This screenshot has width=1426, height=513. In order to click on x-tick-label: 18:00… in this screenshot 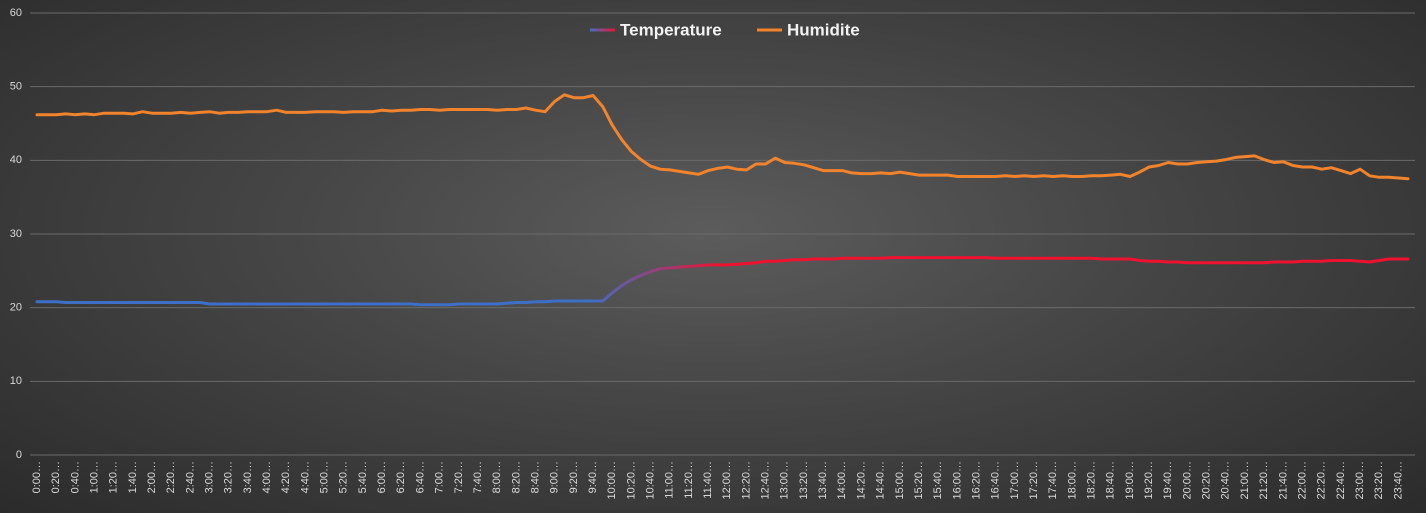, I will do `click(1072, 480)`.